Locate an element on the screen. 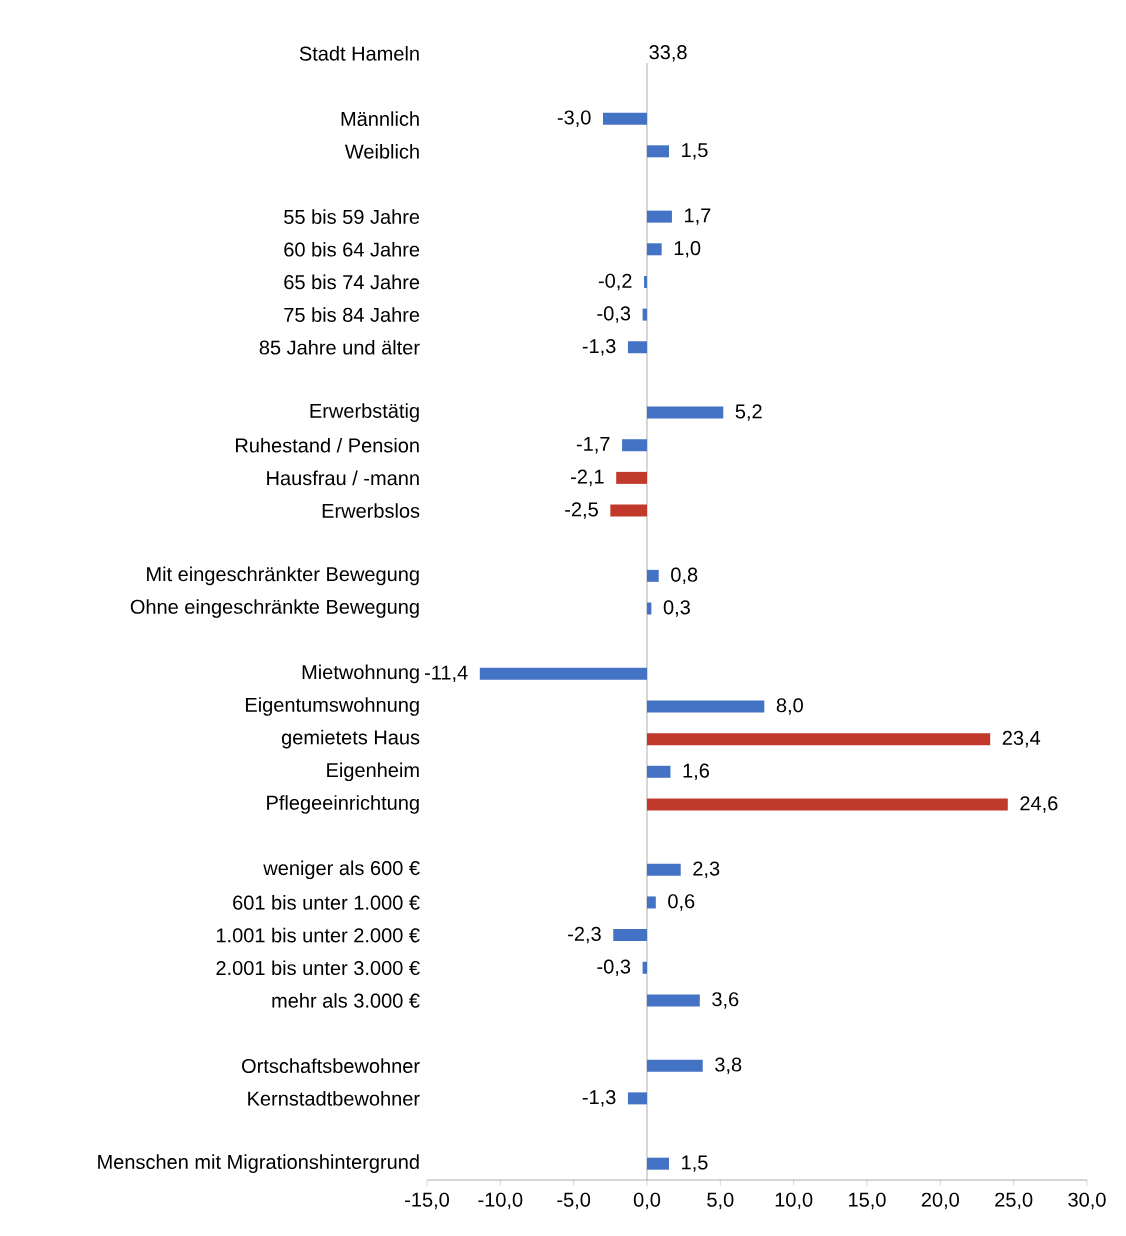  y-tick-label: Mietwohnung is located at coordinates (360, 674).